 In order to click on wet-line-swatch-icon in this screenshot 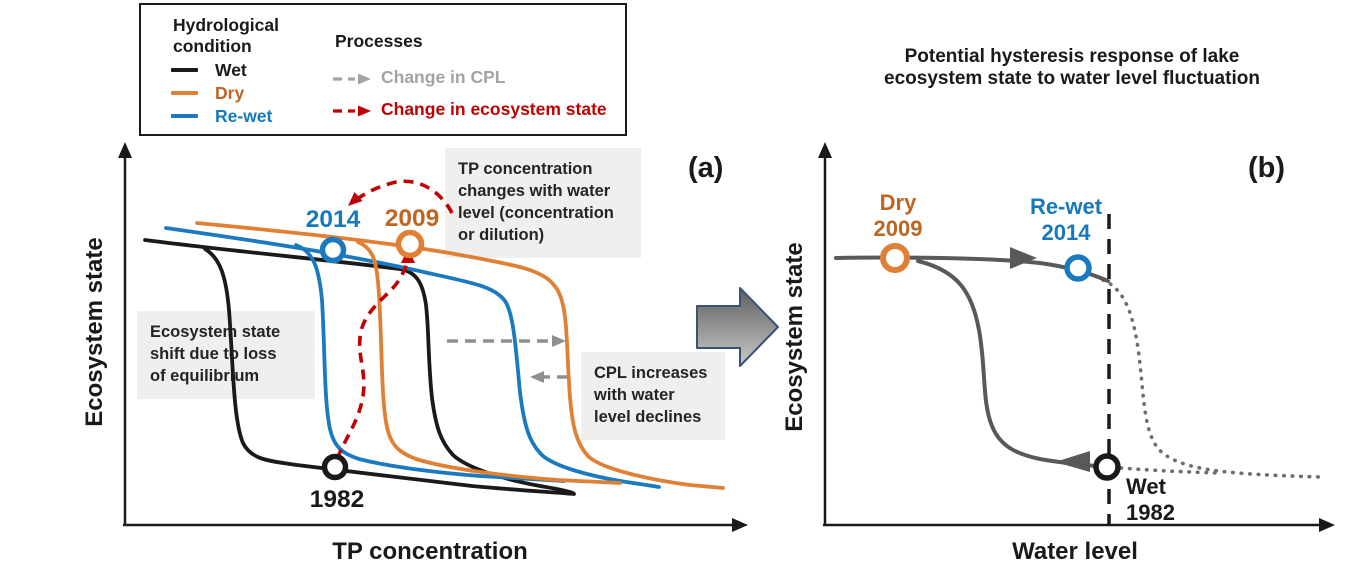, I will do `click(184, 70)`.